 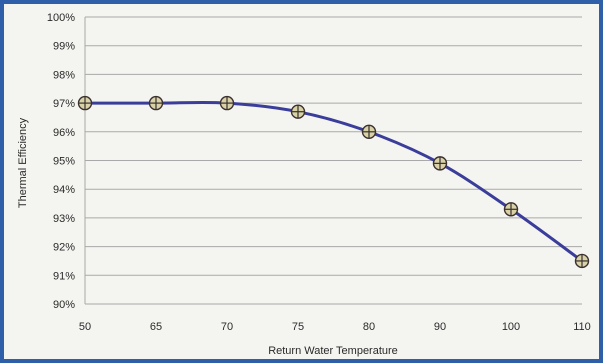 I want to click on y-axis-tick-labels: 90% 91% 92% 93% 94% 95% 96% 97% 98% 99% 100%, so click(x=61, y=161).